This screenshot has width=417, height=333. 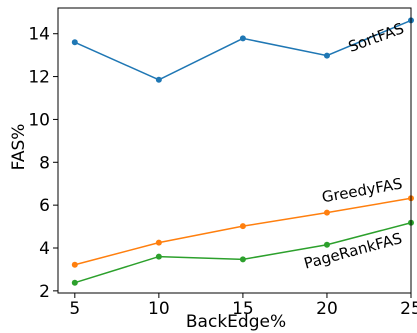 I want to click on y-tick-label-8: 8, so click(x=44, y=163).